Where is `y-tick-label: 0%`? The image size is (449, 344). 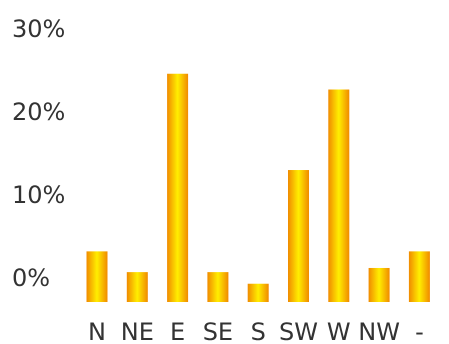 y-tick-label: 0% is located at coordinates (31, 278).